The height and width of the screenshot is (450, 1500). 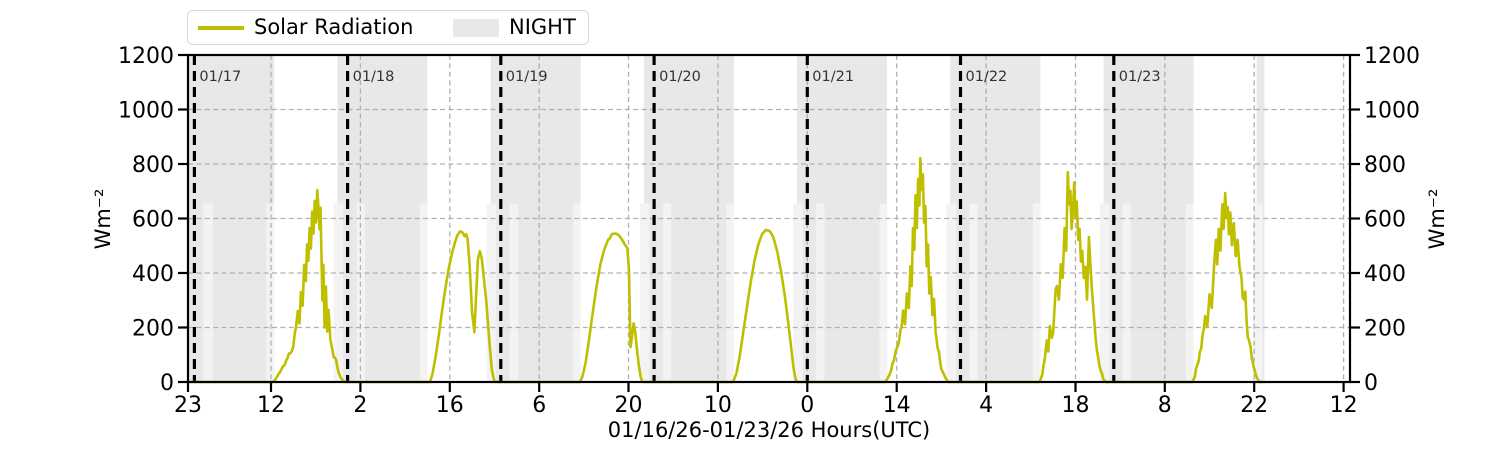 I want to click on x-tick-label: 18, so click(x=1076, y=405).